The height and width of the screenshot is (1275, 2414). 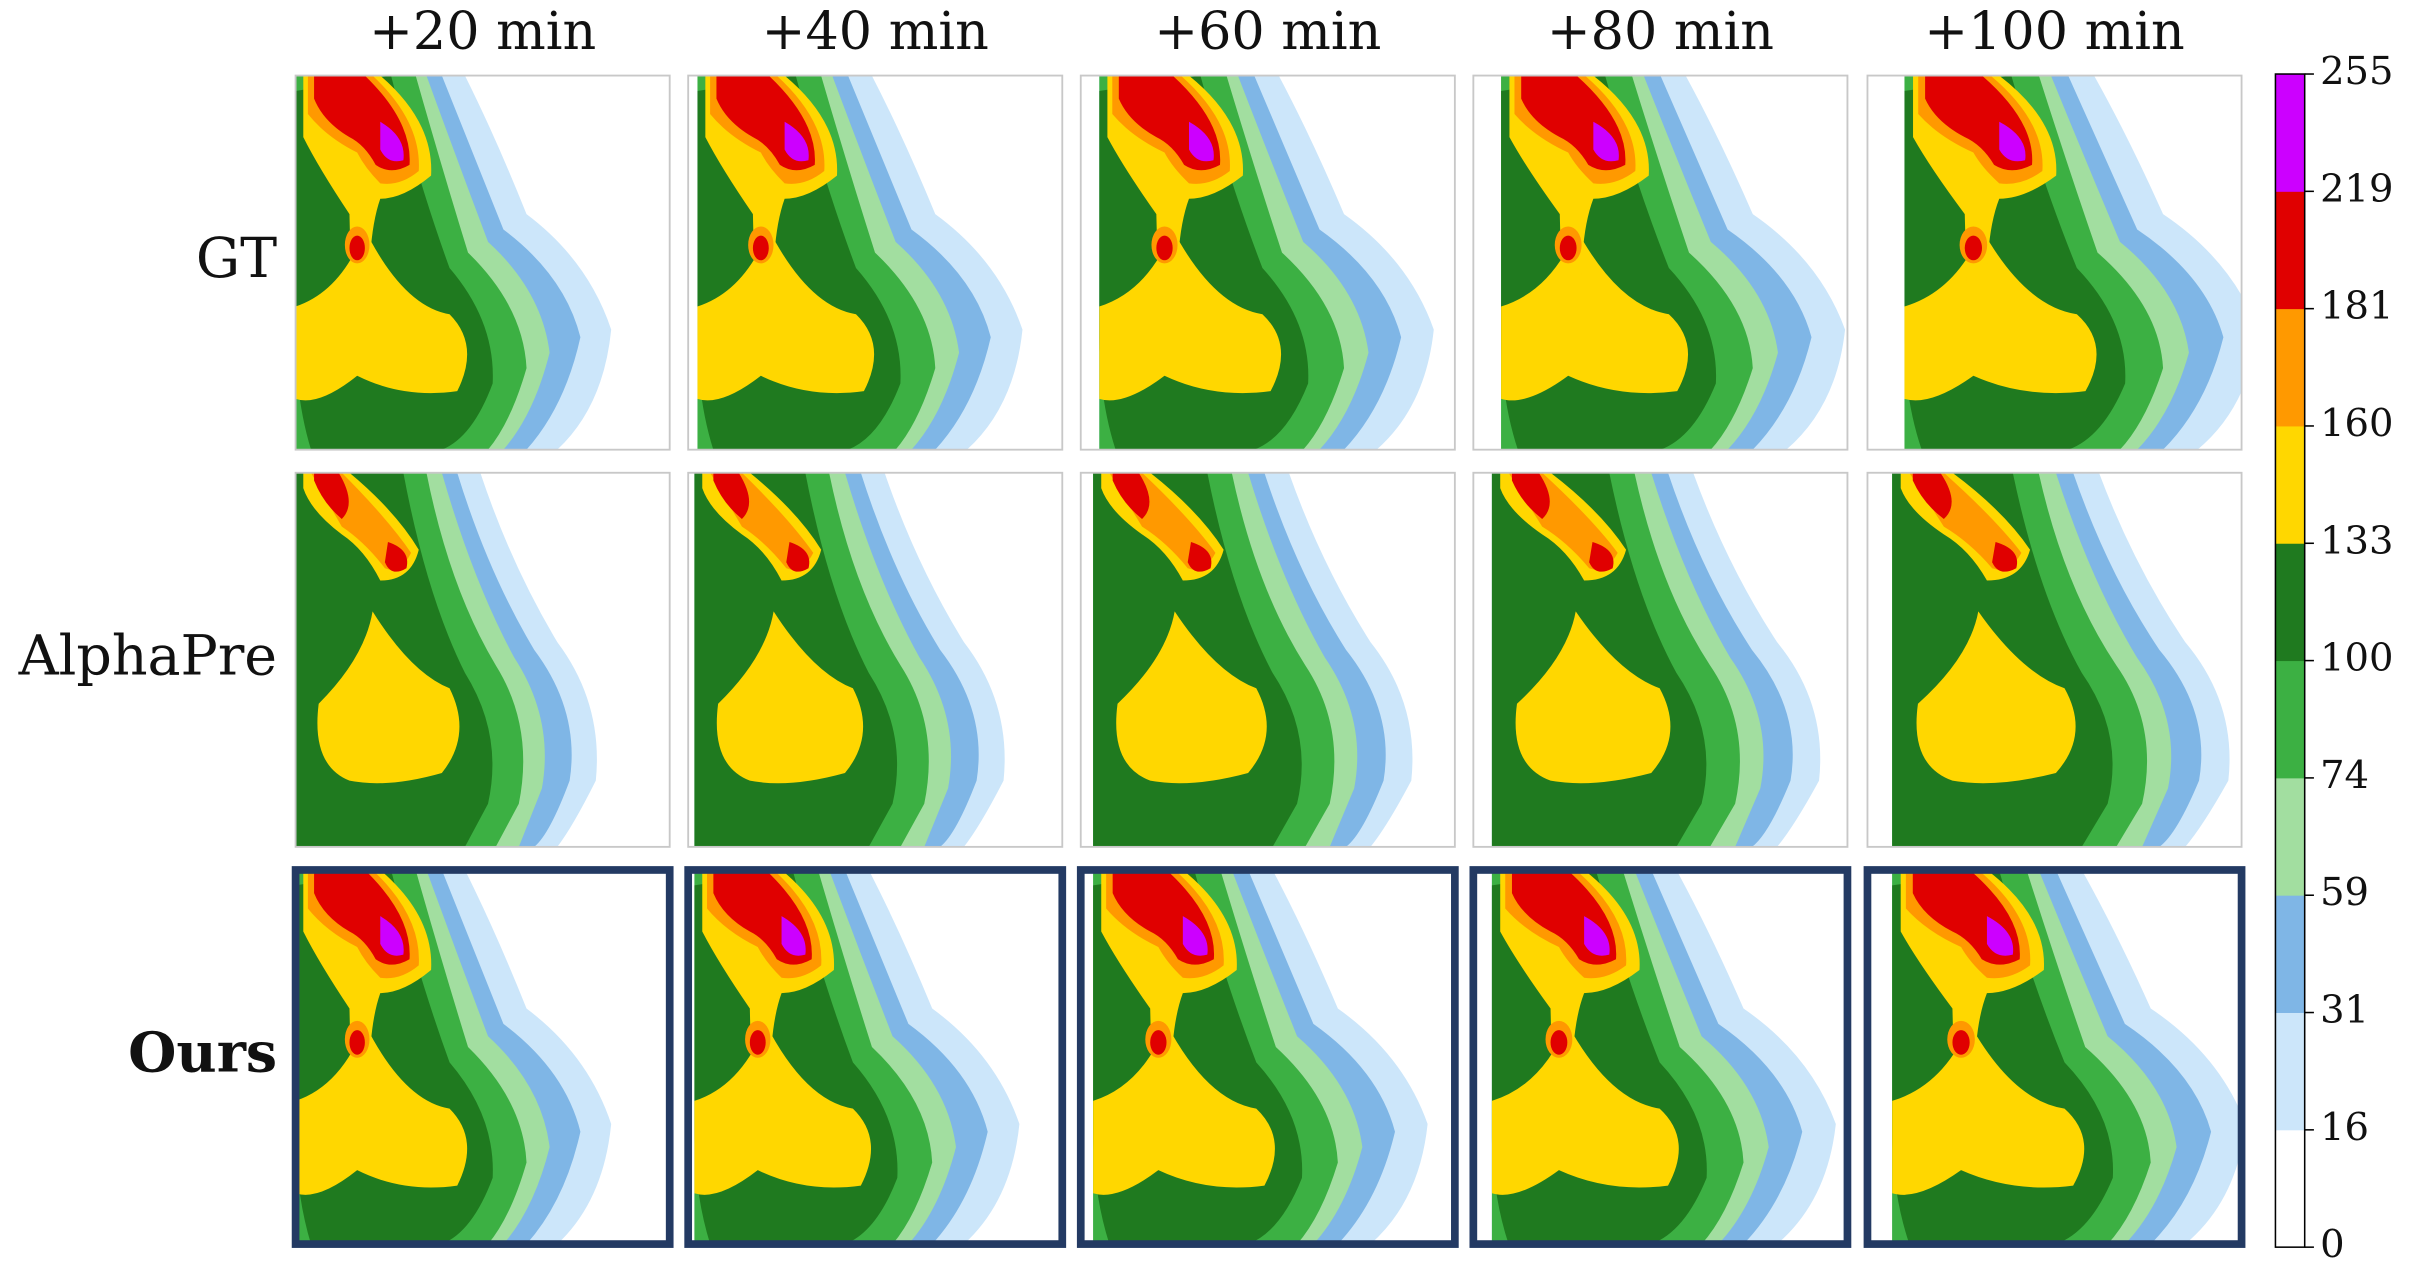 I want to click on row-label: AlphaPre, so click(x=147, y=656).